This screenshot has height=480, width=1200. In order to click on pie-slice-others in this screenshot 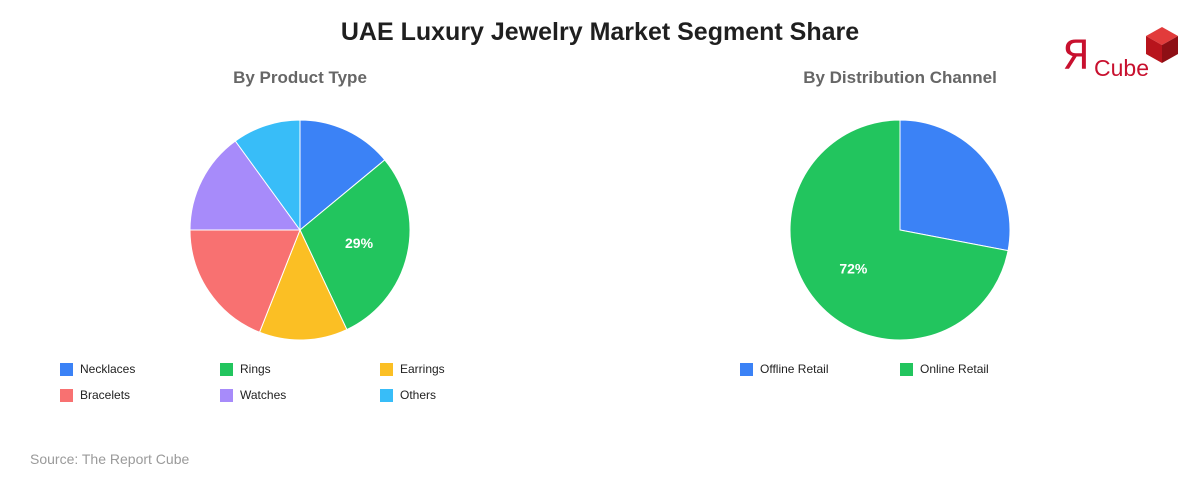, I will do `click(267, 175)`.